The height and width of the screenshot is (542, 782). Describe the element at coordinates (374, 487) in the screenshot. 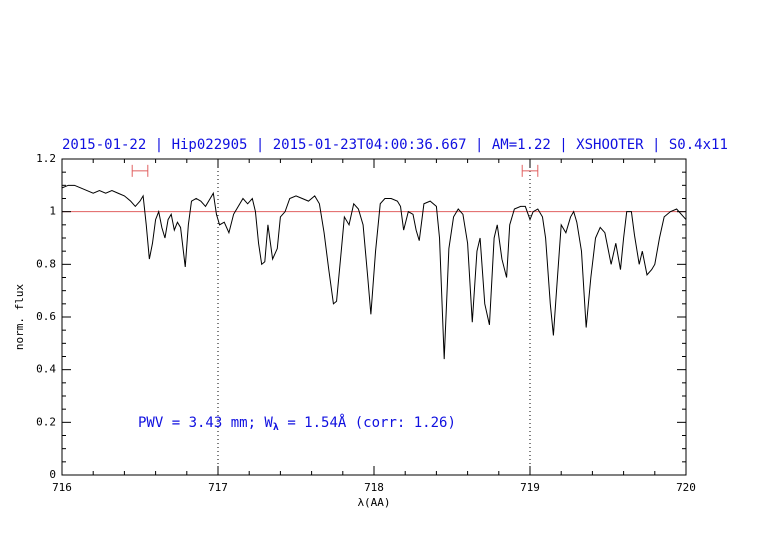

I see `x-tick-label: 718` at that location.